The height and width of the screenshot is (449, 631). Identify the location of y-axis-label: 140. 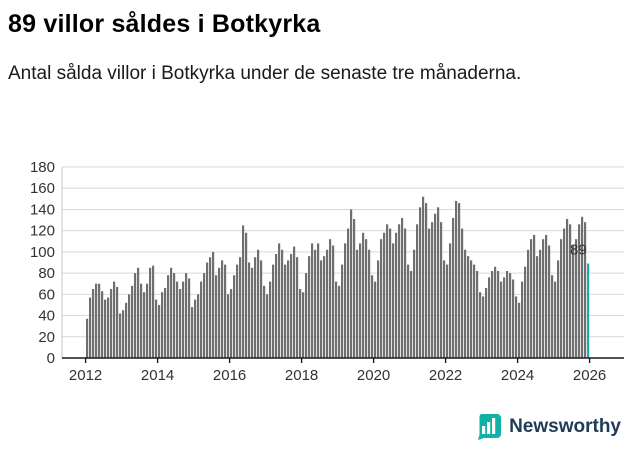
(42, 209).